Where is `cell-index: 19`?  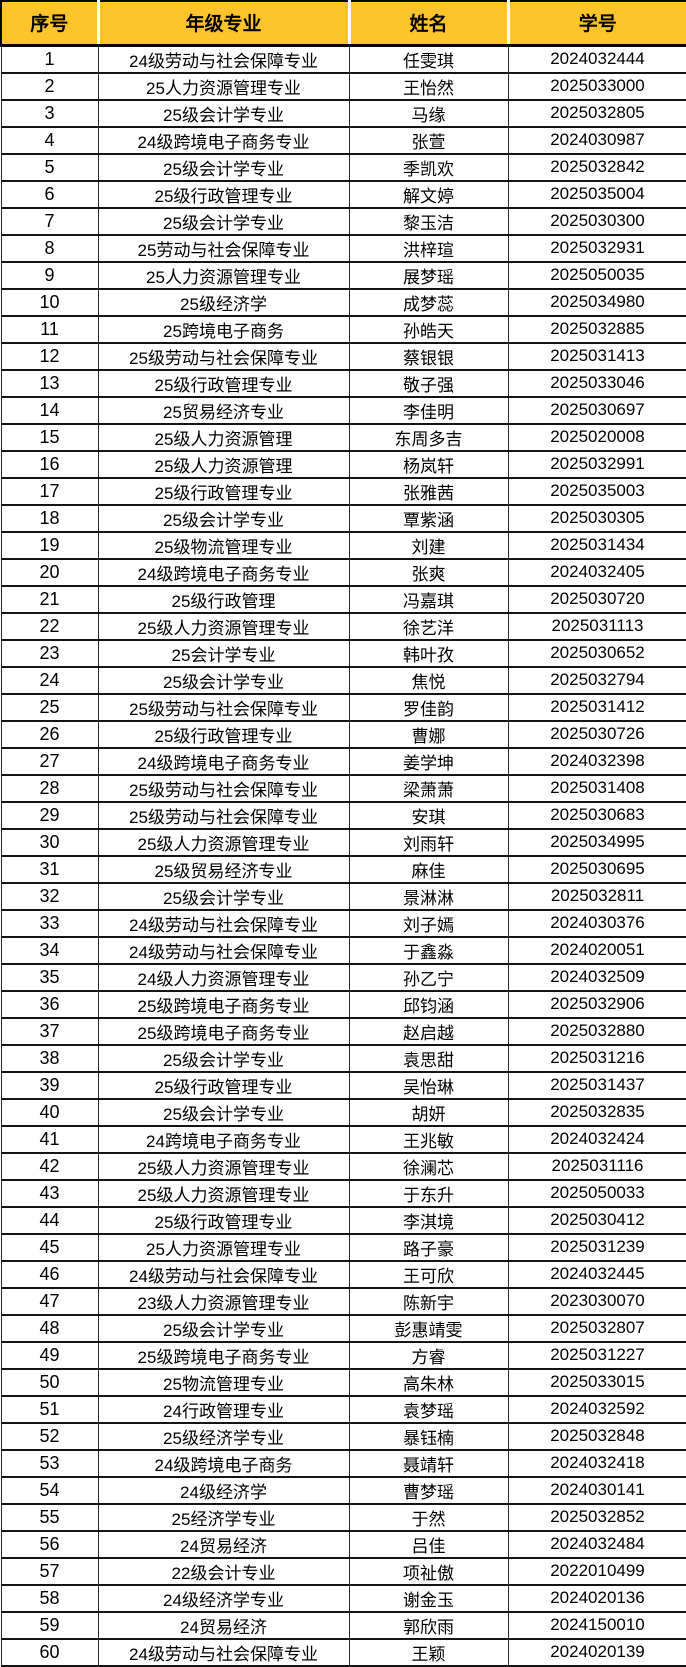
cell-index: 19 is located at coordinates (49, 545).